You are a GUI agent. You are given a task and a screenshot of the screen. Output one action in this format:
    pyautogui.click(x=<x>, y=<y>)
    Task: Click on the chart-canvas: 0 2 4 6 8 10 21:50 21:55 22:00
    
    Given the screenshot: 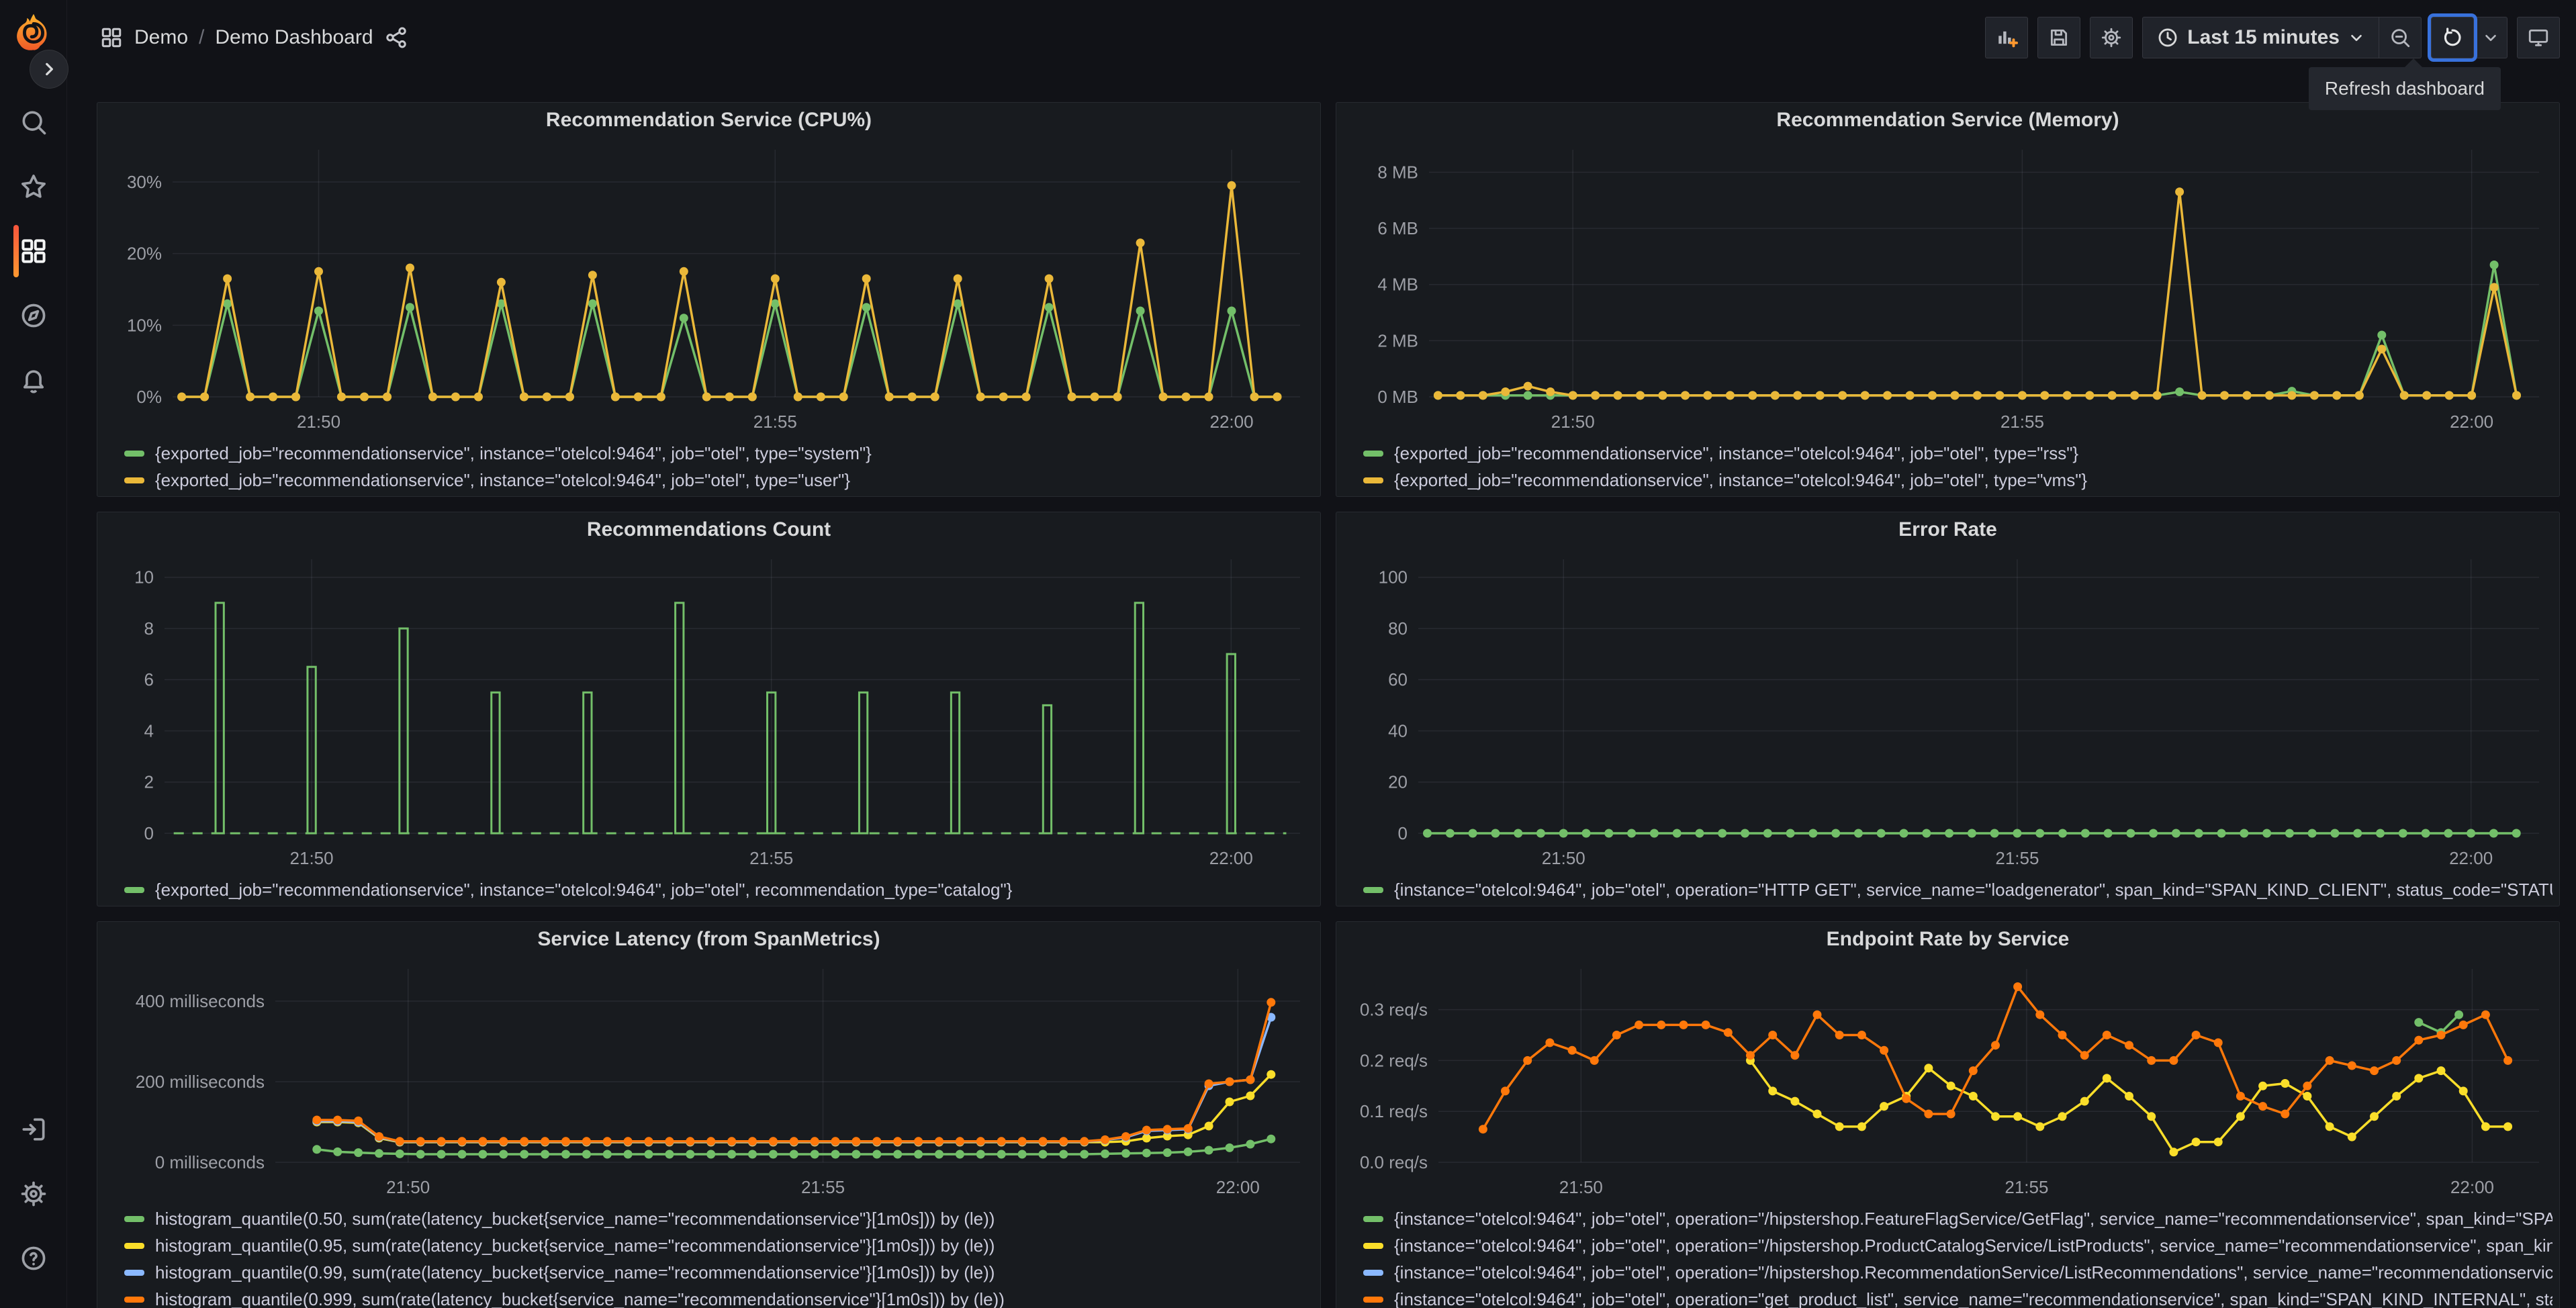 What is the action you would take?
    pyautogui.click(x=708, y=712)
    